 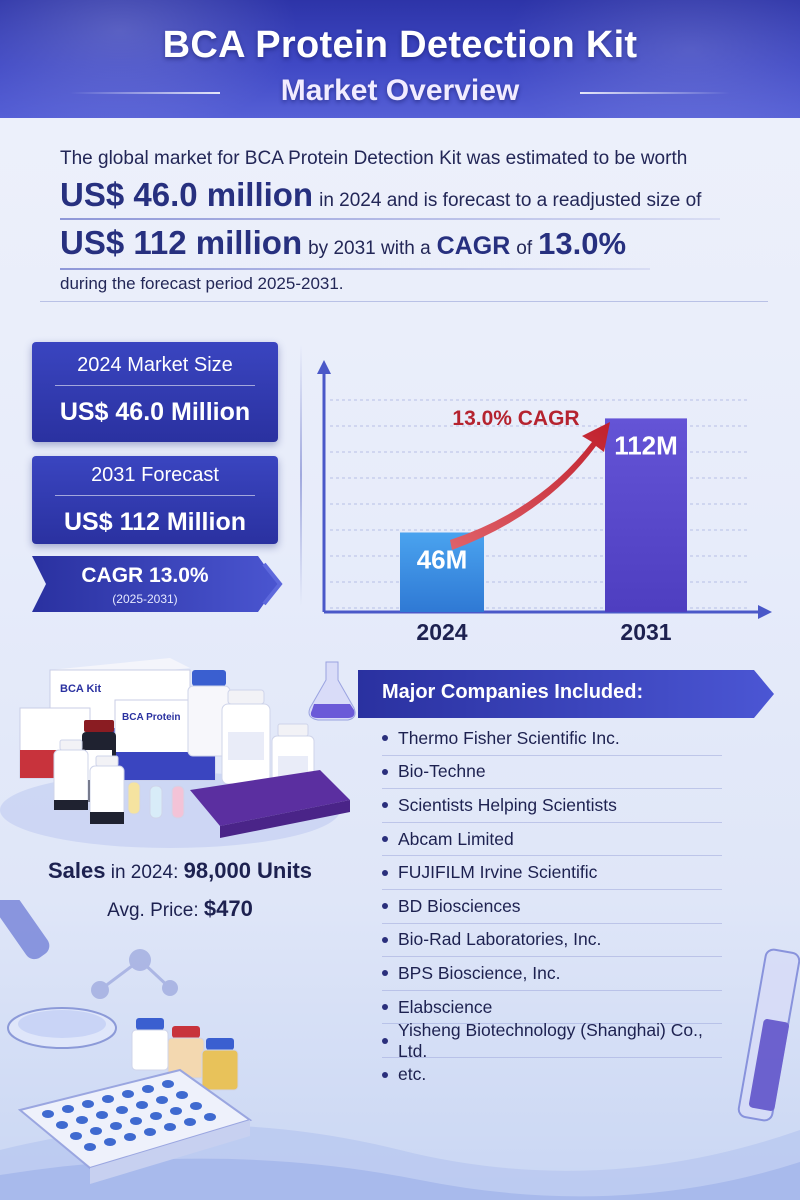 I want to click on bar-2031, so click(x=646, y=515).